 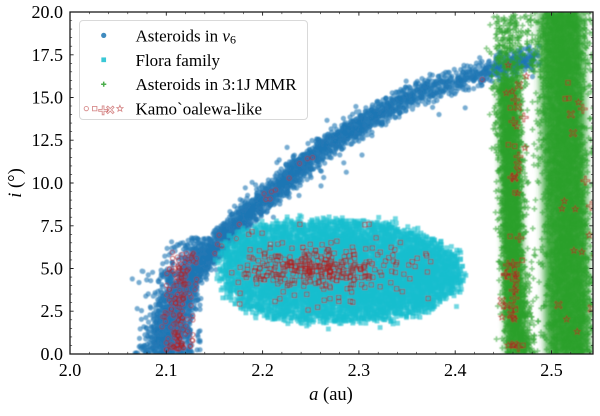 I want to click on svg-text: Asteroids in 3:1J MMR, so click(x=217, y=84).